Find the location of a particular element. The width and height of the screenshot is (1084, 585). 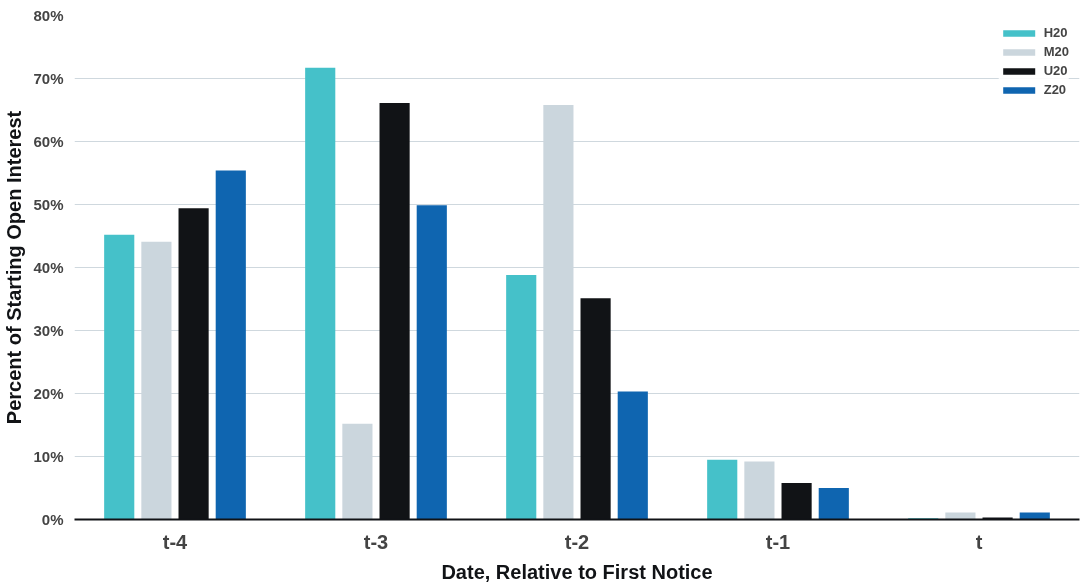

legend-label: Z20 is located at coordinates (1055, 89).